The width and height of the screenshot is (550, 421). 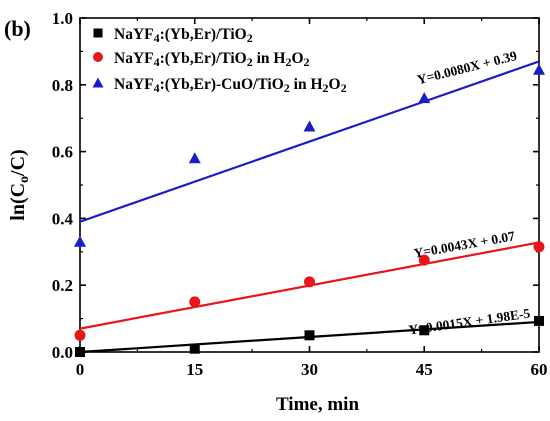 I want to click on y-tick-label: 1.0, so click(x=62, y=18).